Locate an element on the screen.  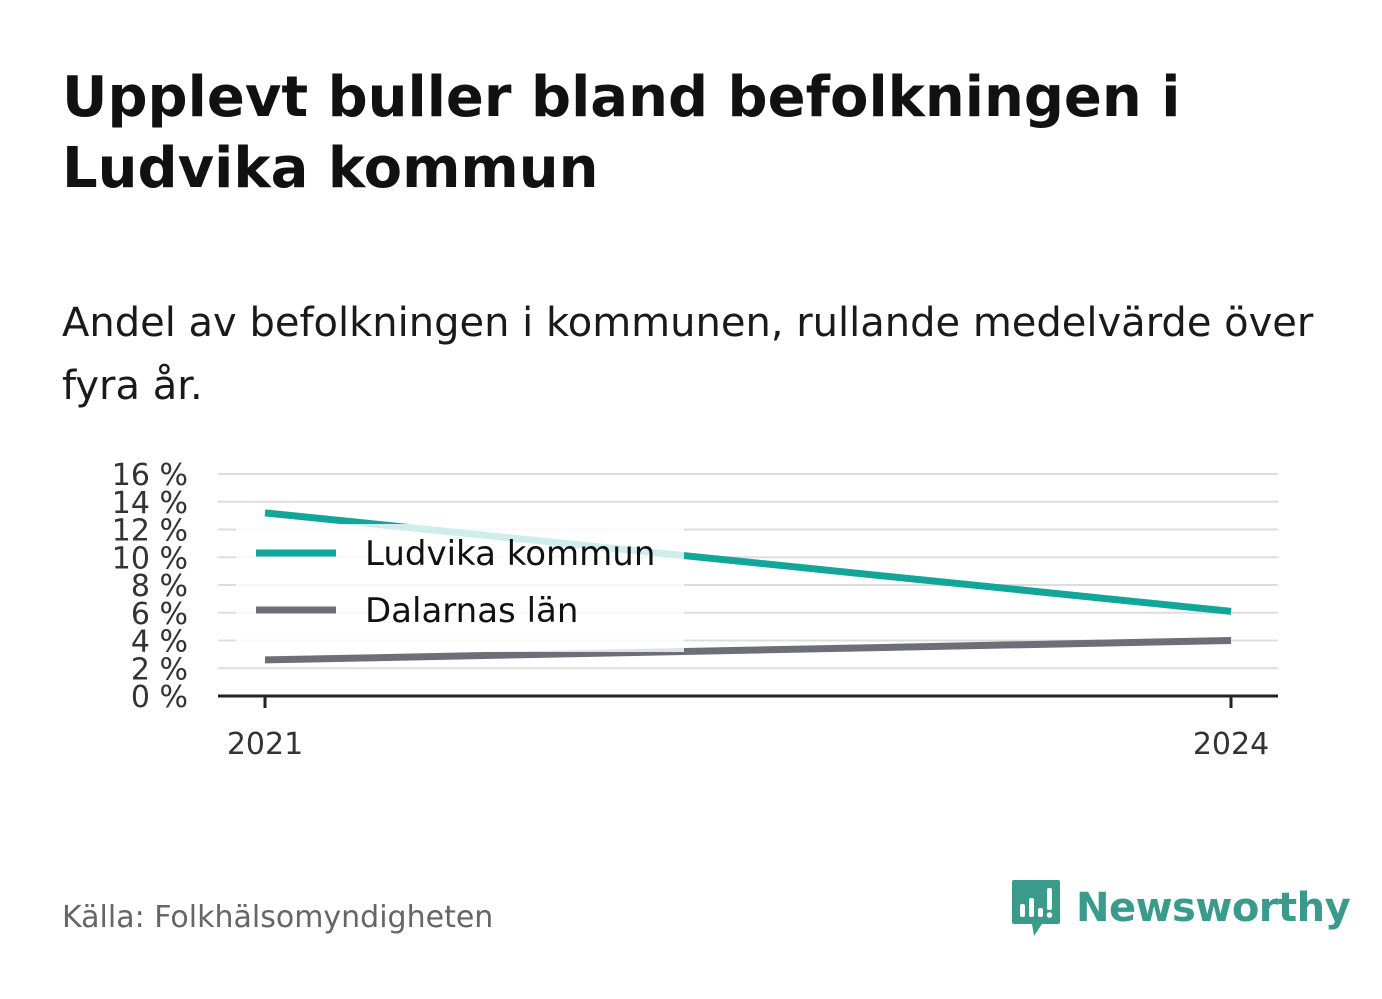
y-tick-label: 16 % is located at coordinates (150, 475).